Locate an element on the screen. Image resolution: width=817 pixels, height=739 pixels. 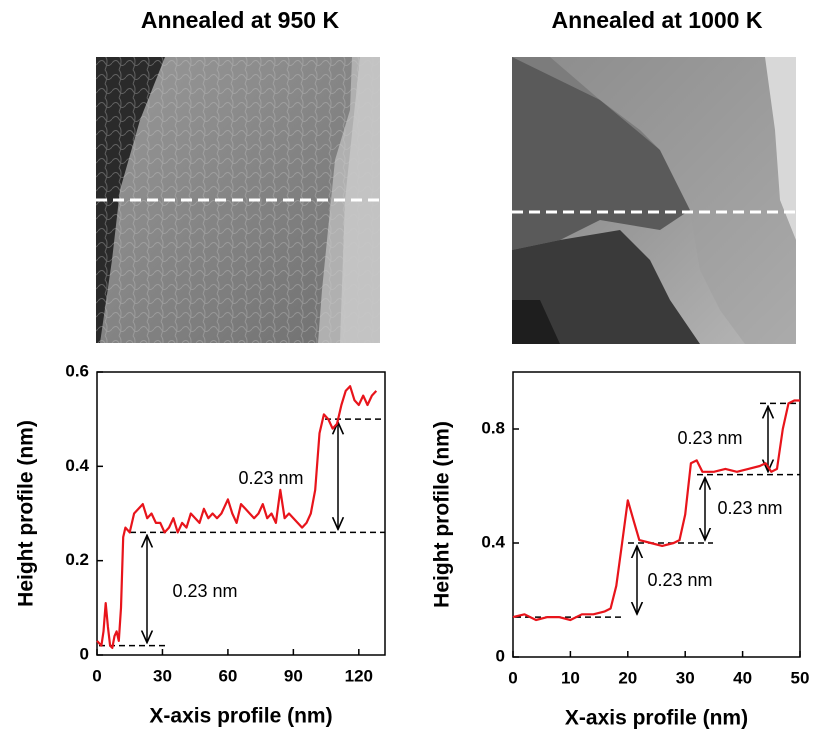
y-tick-label: 0.2 is located at coordinates (77, 559).